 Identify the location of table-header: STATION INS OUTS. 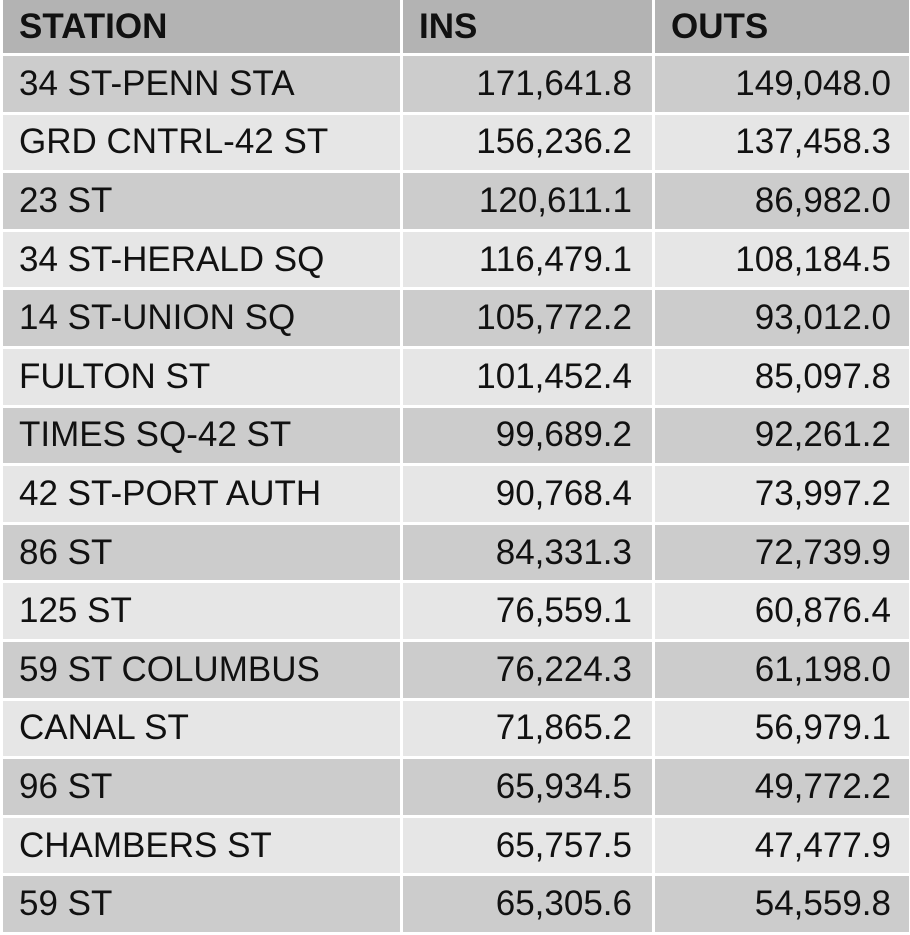
(456, 28).